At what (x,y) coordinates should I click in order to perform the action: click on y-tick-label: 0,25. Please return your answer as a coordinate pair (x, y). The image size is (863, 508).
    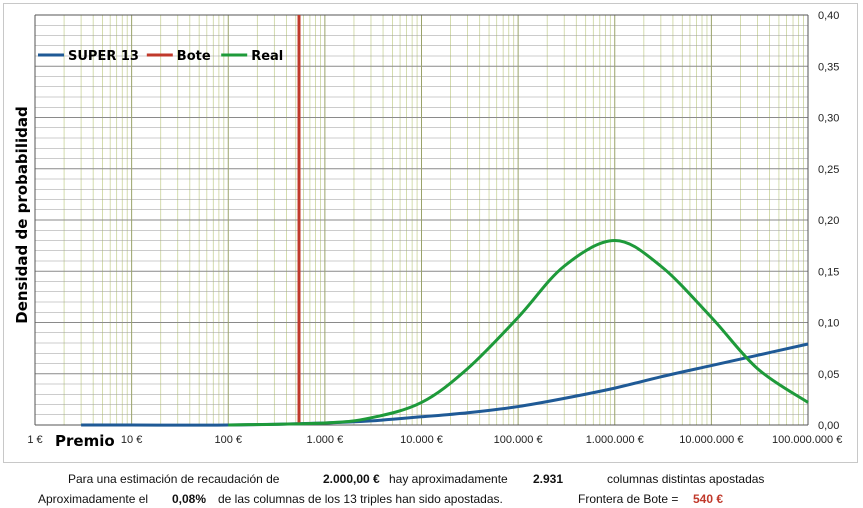
    Looking at the image, I should click on (828, 170).